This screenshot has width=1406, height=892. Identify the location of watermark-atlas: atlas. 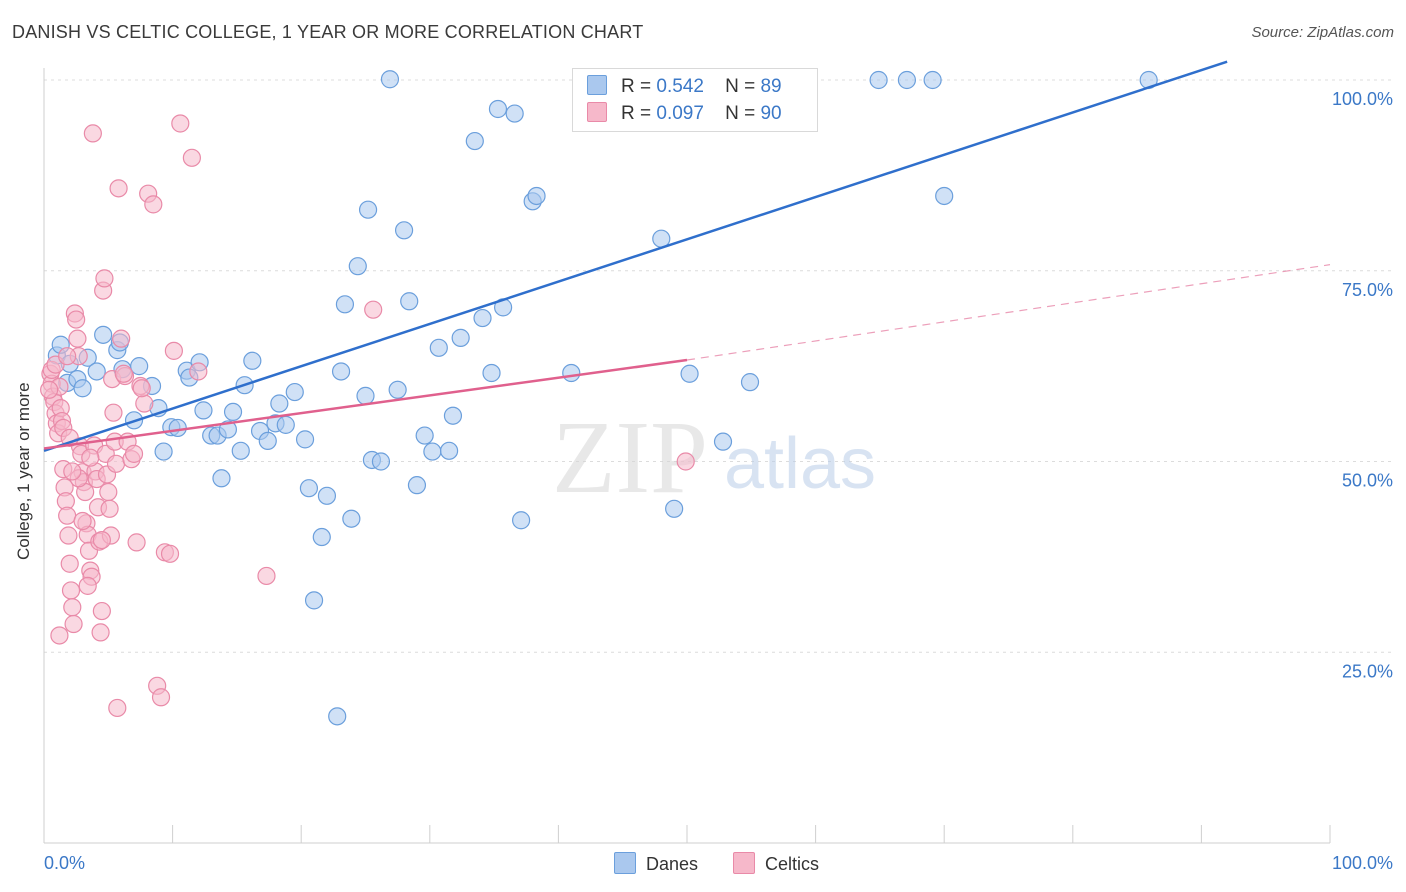
(800, 464).